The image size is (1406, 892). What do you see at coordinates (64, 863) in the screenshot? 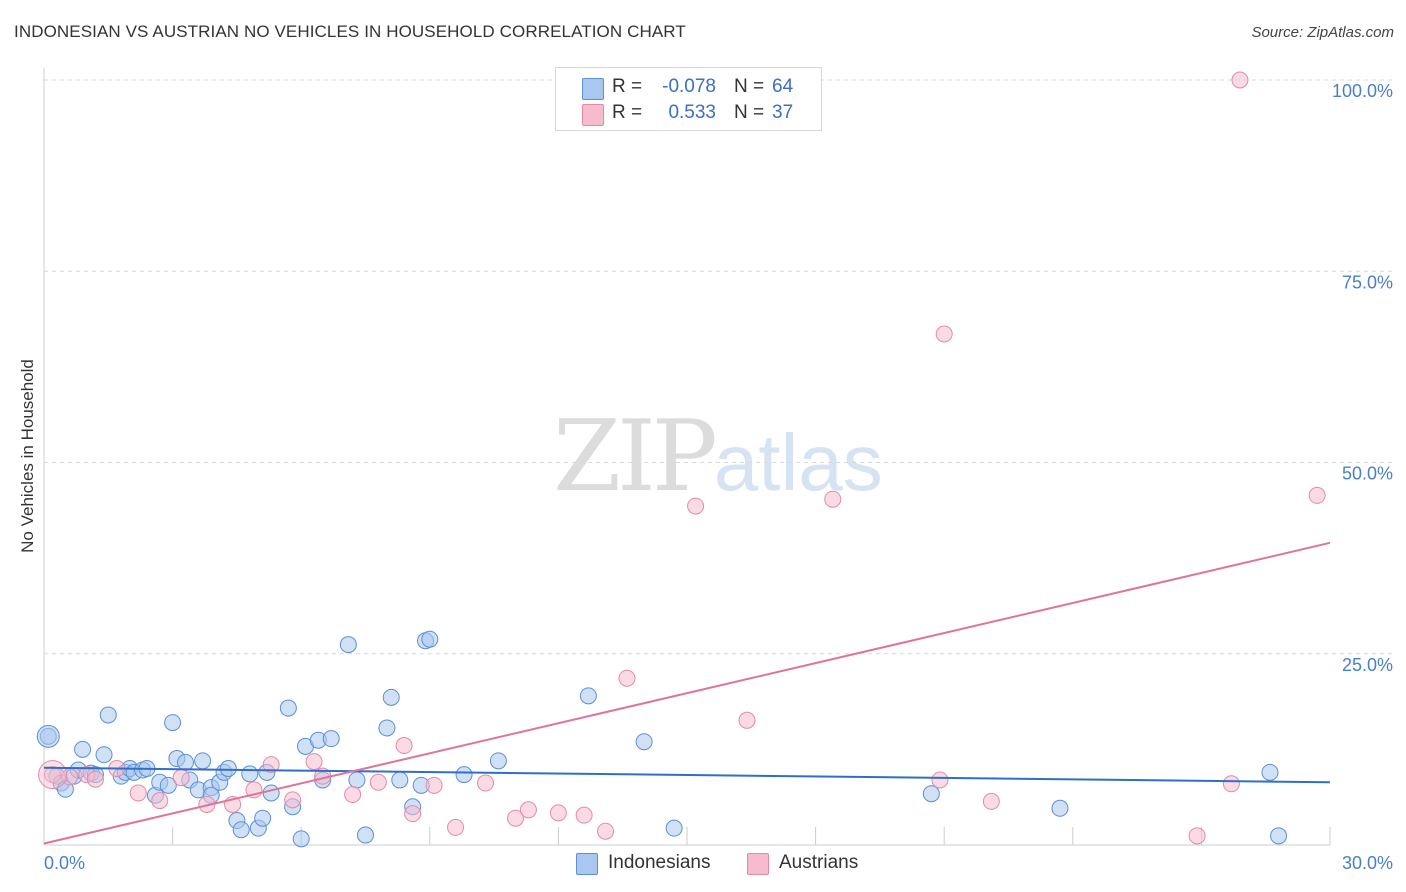
I see `x-tick-label: 0.0%` at bounding box center [64, 863].